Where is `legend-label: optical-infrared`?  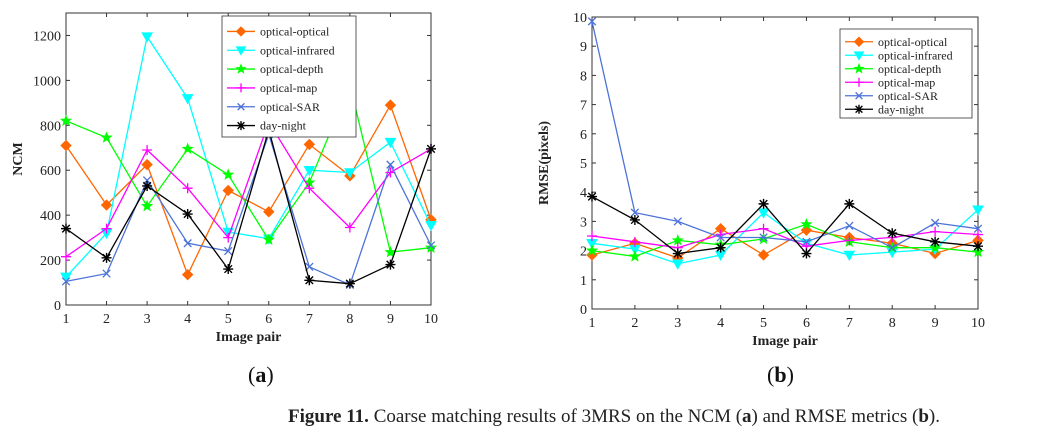
legend-label: optical-infrared is located at coordinates (915, 55).